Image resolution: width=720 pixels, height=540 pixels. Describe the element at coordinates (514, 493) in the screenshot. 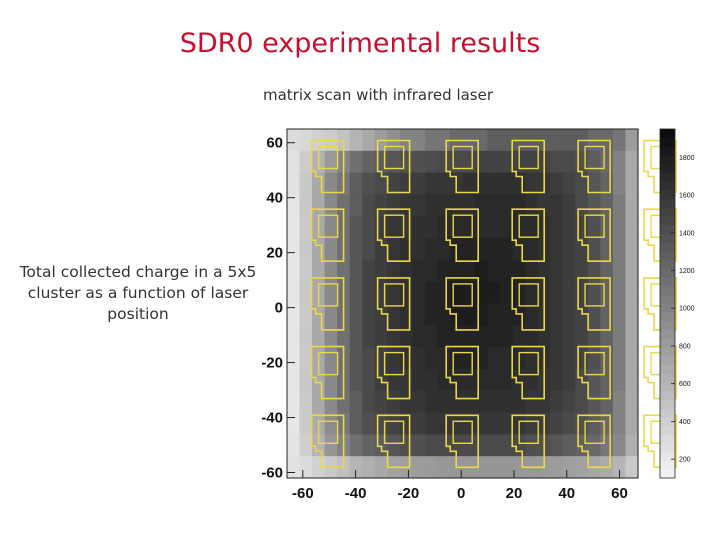

I see `x-tick-label: 20` at that location.